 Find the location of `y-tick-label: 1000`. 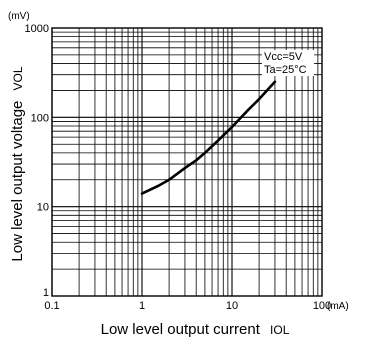

y-tick-label: 1000 is located at coordinates (37, 29).